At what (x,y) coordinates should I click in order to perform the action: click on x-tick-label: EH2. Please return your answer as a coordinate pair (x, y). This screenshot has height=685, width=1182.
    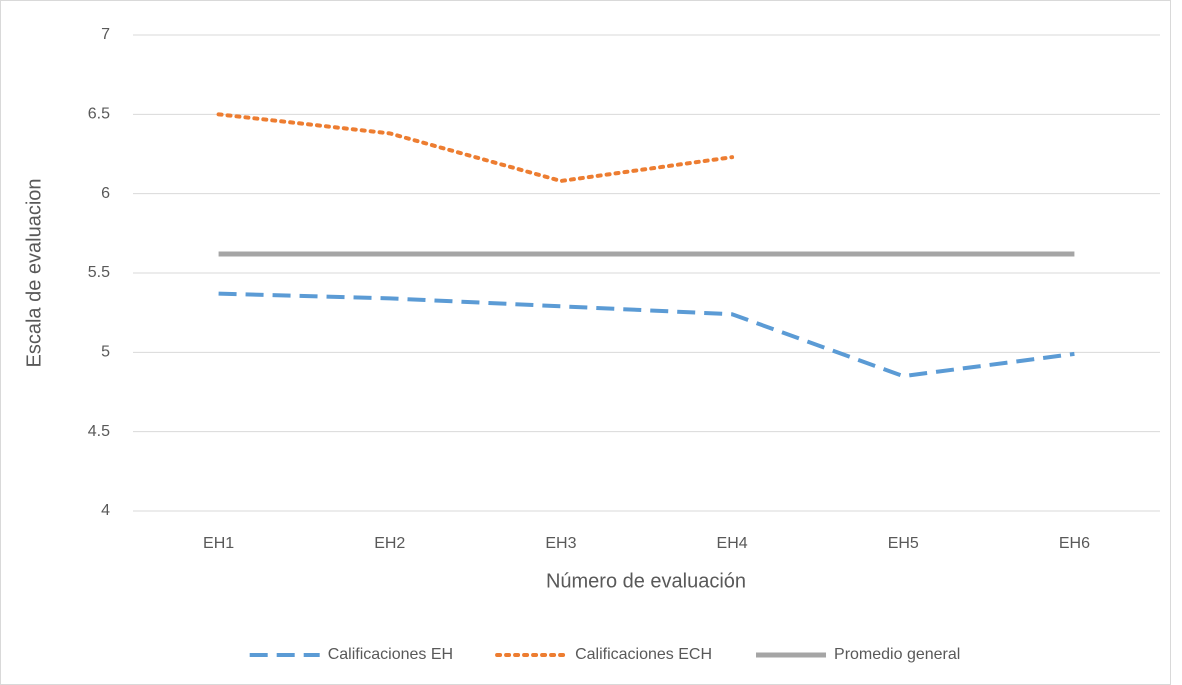
    Looking at the image, I should click on (389, 543).